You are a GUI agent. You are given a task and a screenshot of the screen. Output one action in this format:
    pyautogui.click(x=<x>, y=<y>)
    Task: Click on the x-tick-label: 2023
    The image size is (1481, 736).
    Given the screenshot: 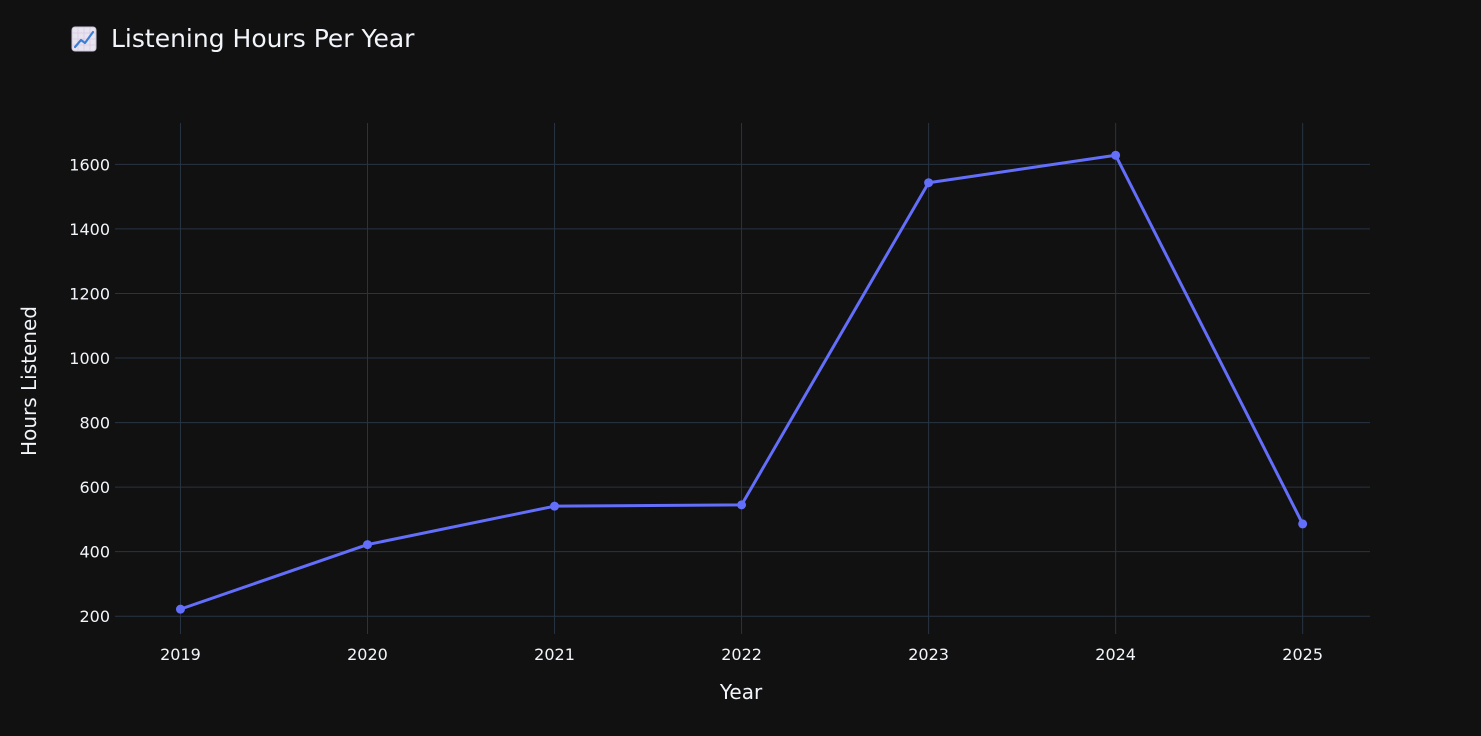 What is the action you would take?
    pyautogui.click(x=928, y=654)
    